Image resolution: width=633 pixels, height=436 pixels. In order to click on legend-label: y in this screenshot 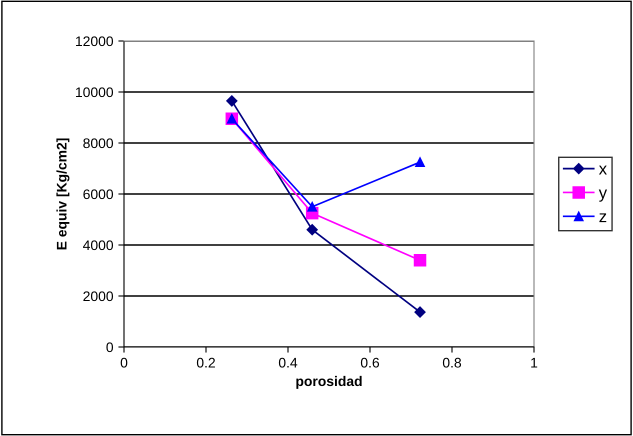, I will do `click(603, 196)`.